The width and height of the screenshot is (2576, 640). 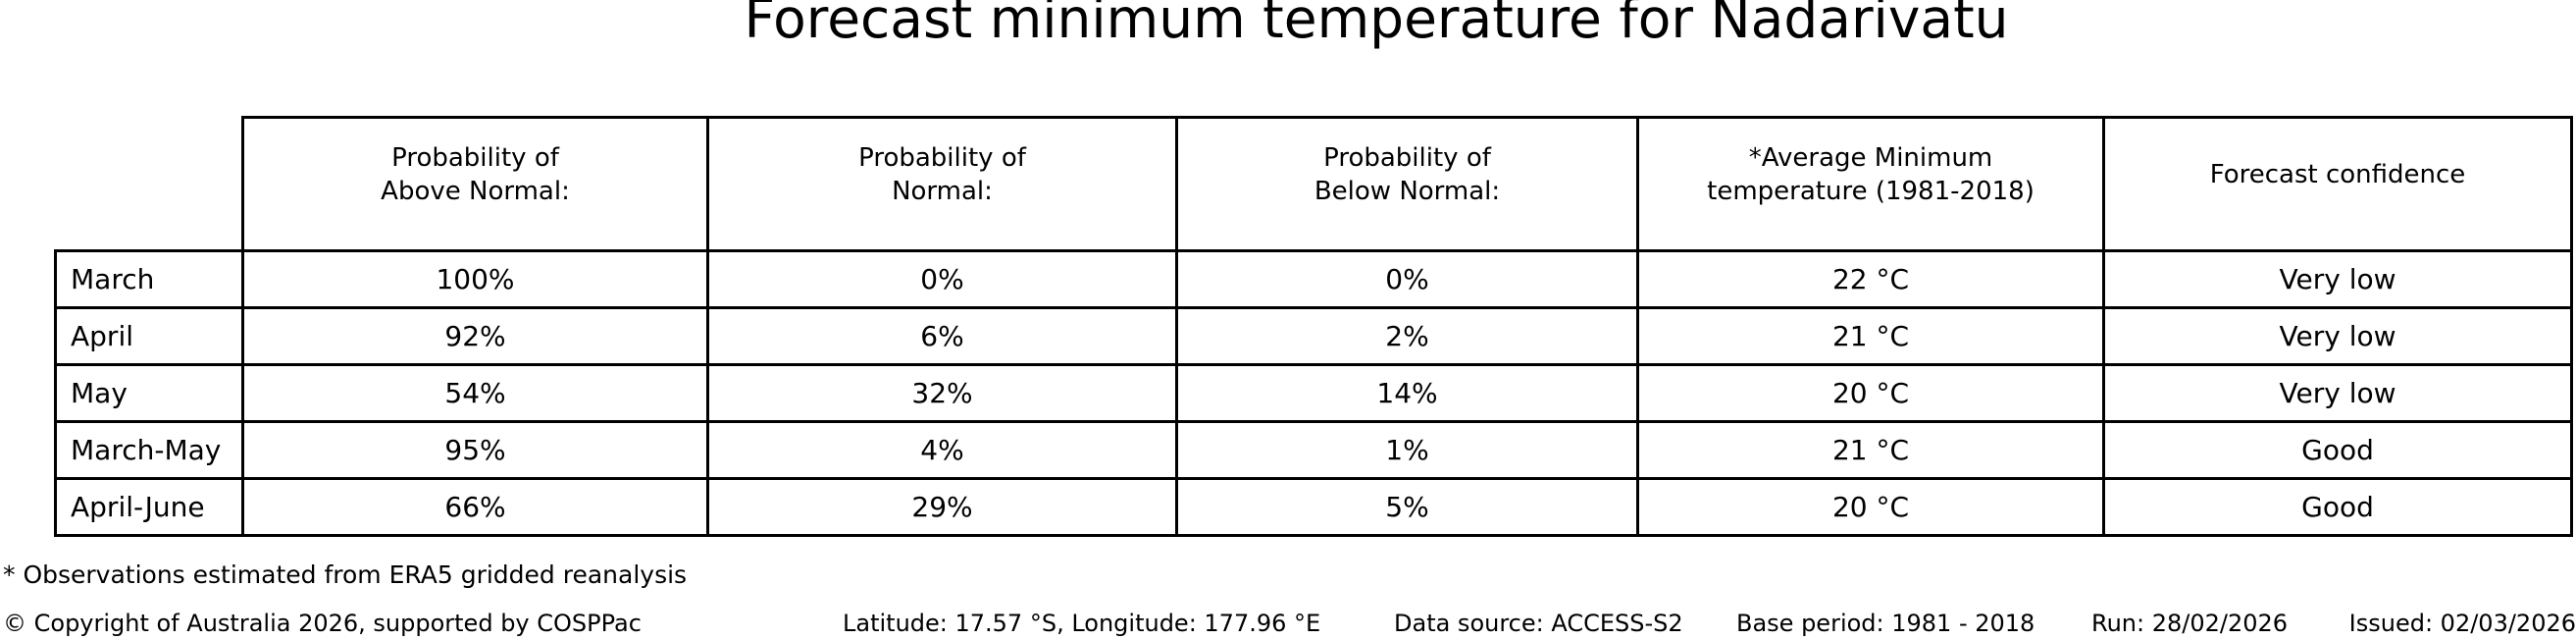 What do you see at coordinates (149, 507) in the screenshot?
I see `row-label: April-June` at bounding box center [149, 507].